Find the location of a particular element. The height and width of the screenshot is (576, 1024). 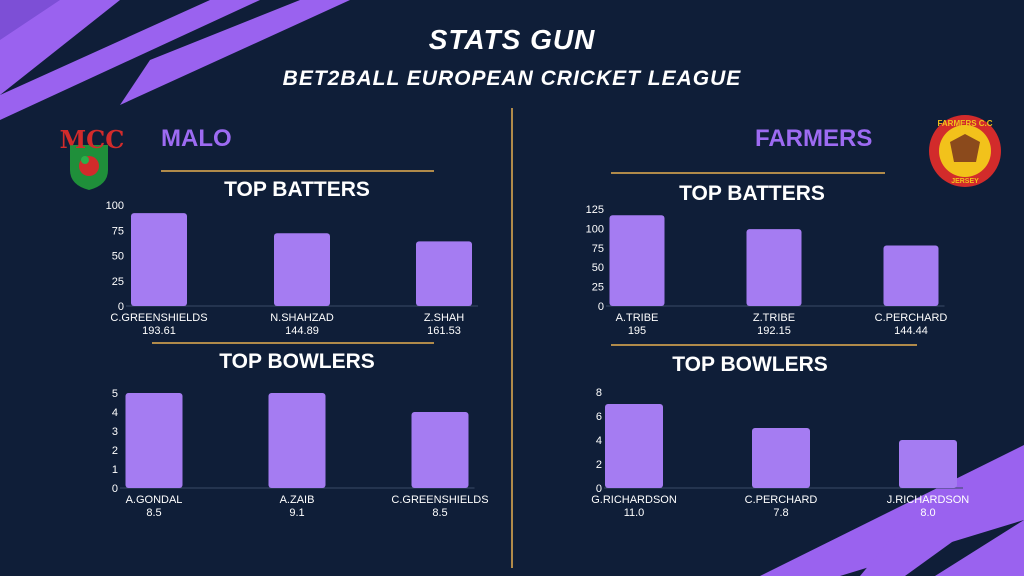

chart-2-ytick-1: 25 is located at coordinates (598, 288).